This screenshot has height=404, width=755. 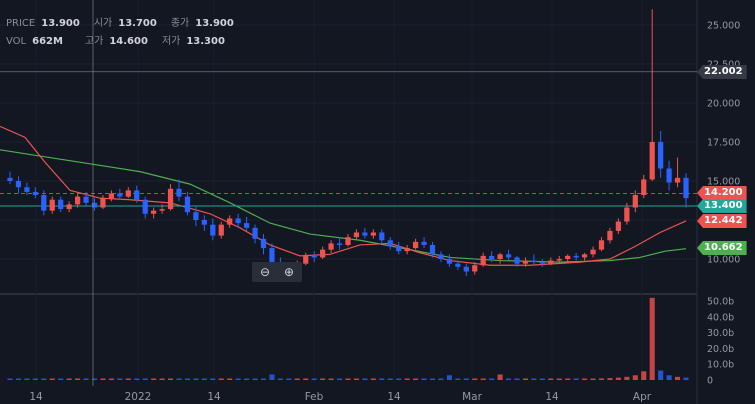 I want to click on vol-value: 662M, so click(x=47, y=41).